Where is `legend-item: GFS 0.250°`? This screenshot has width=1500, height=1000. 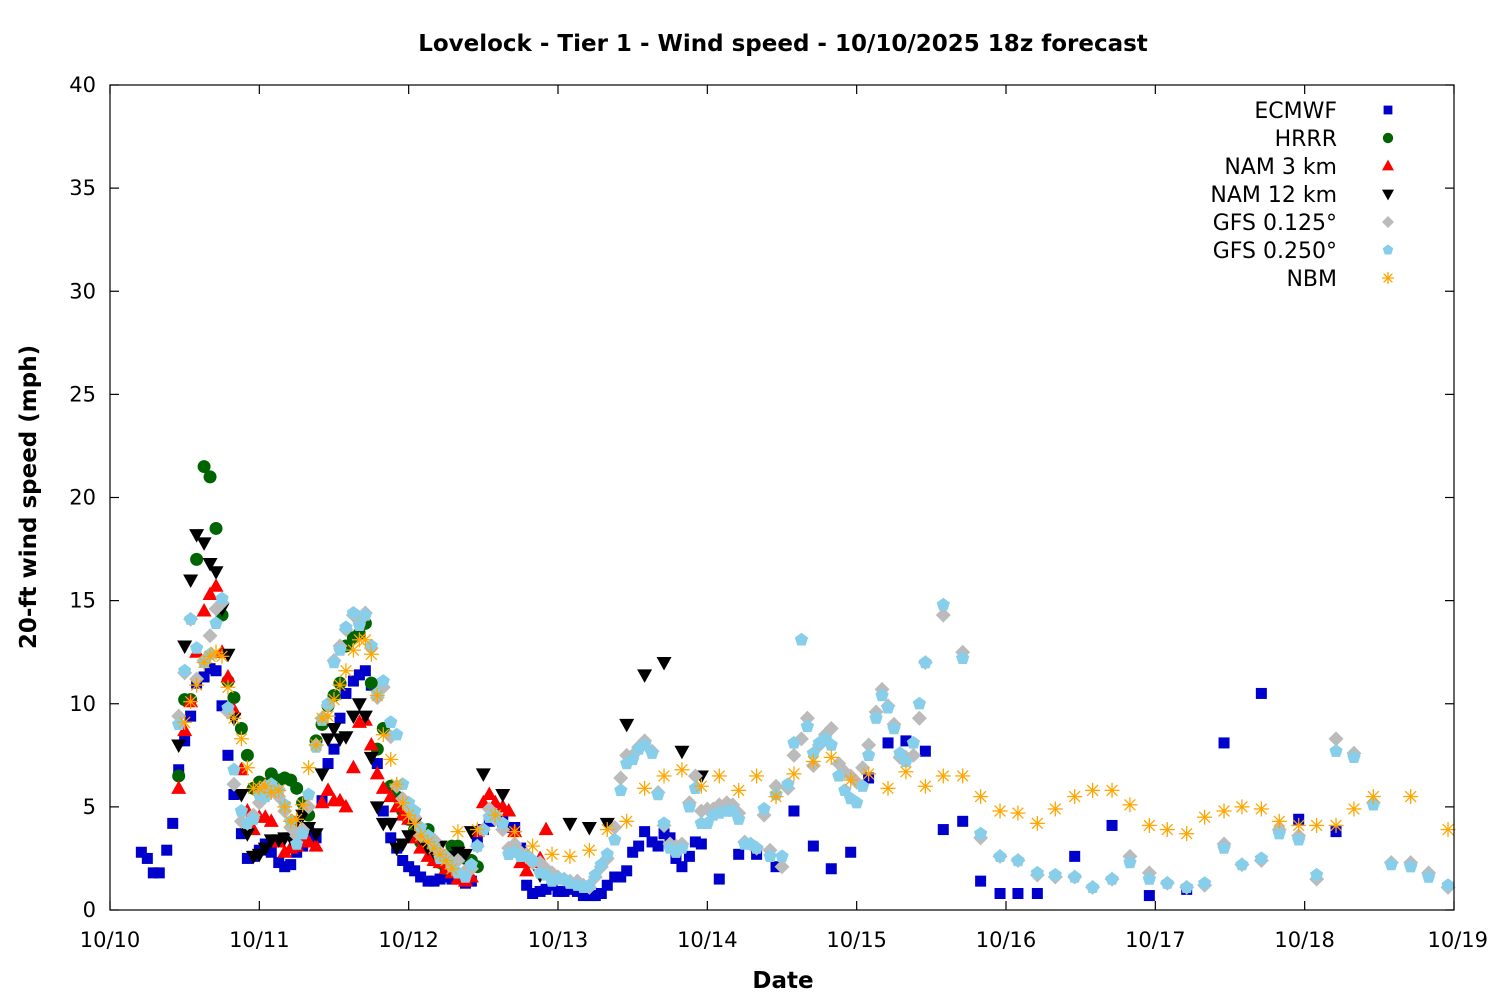
legend-item: GFS 0.250° is located at coordinates (1303, 251).